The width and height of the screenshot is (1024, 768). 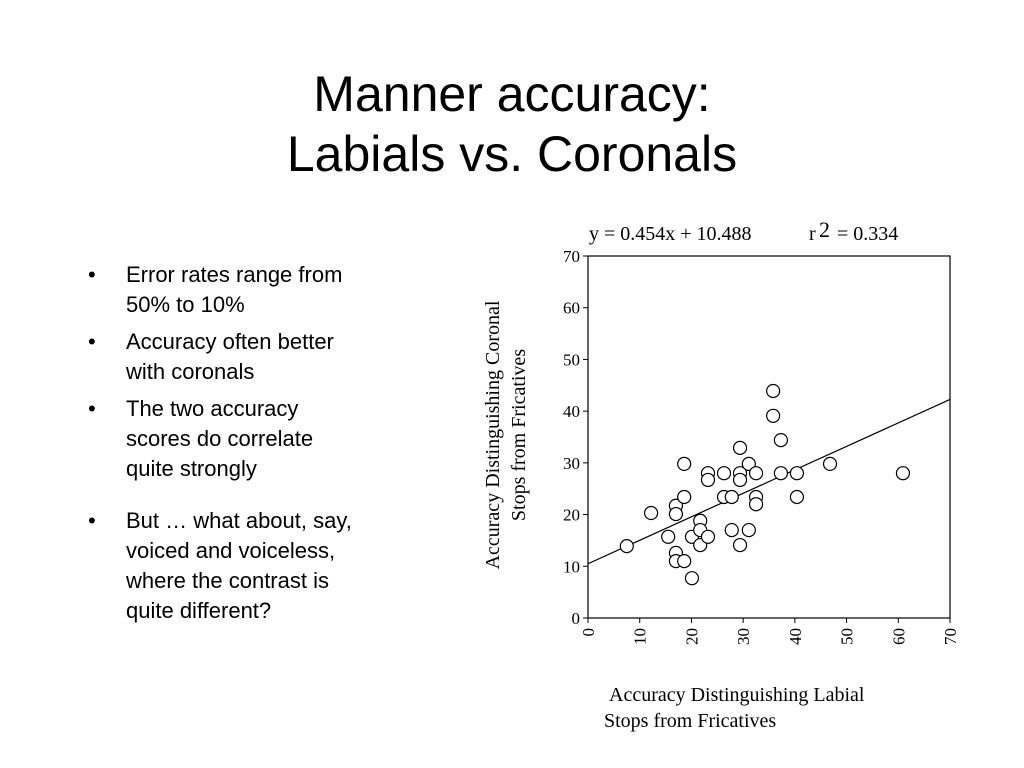 I want to click on y-tick-label: 70, so click(x=571, y=256).